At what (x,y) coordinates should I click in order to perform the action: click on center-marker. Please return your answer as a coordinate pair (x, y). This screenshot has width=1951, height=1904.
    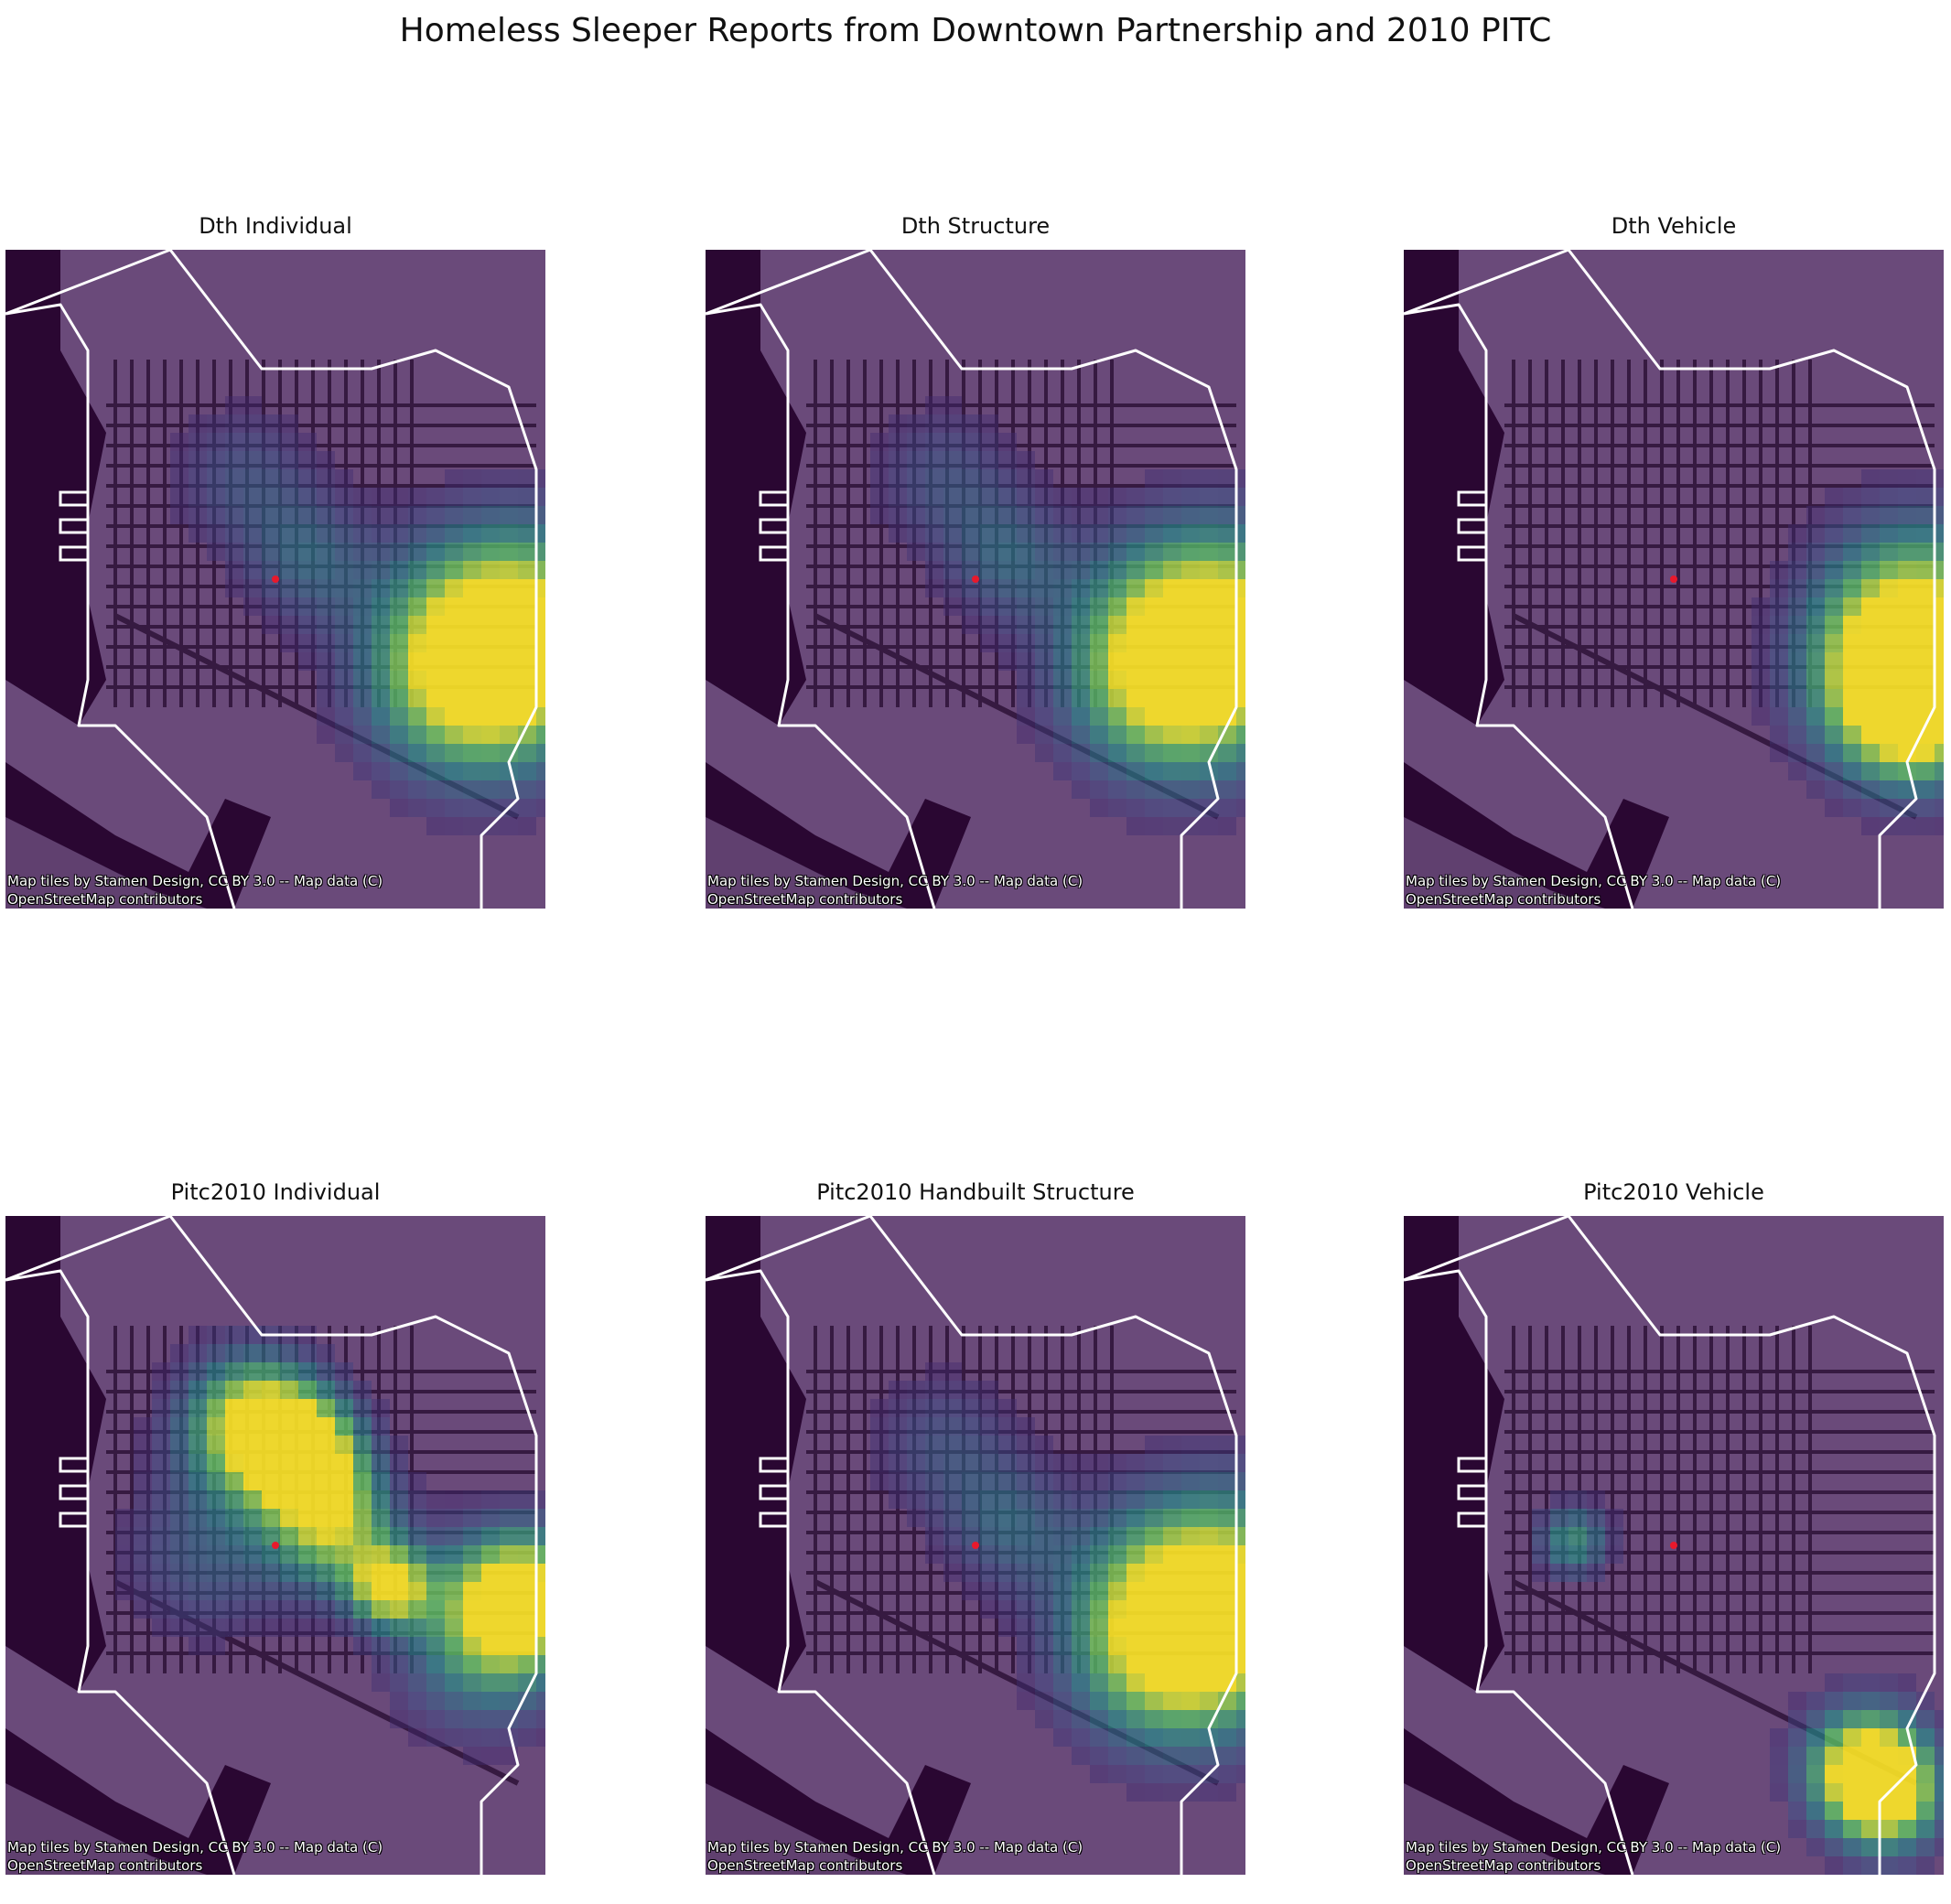
    Looking at the image, I should click on (1673, 579).